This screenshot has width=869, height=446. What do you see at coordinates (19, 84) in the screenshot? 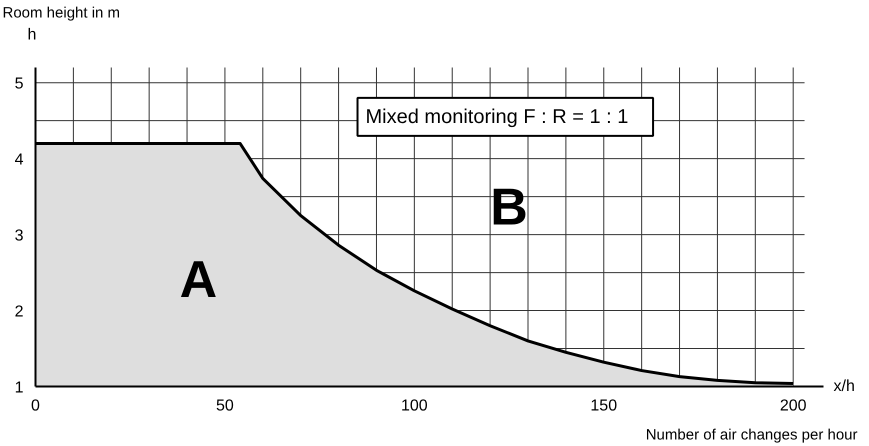
I see `y-tick-label: 5` at bounding box center [19, 84].